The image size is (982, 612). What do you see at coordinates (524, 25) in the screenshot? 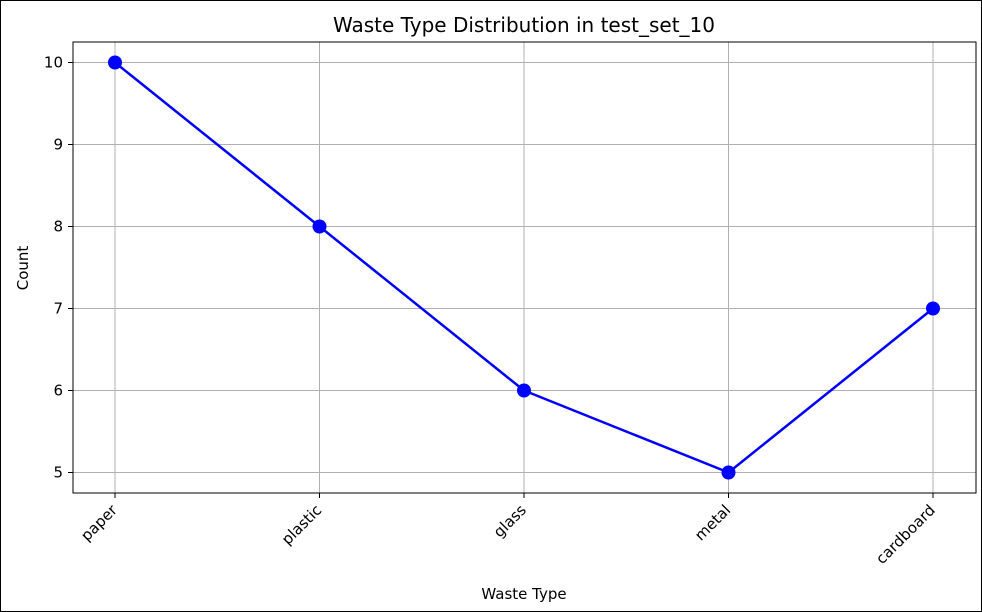
I see `chart-title: Waste Type Distribution in test_set_10` at bounding box center [524, 25].